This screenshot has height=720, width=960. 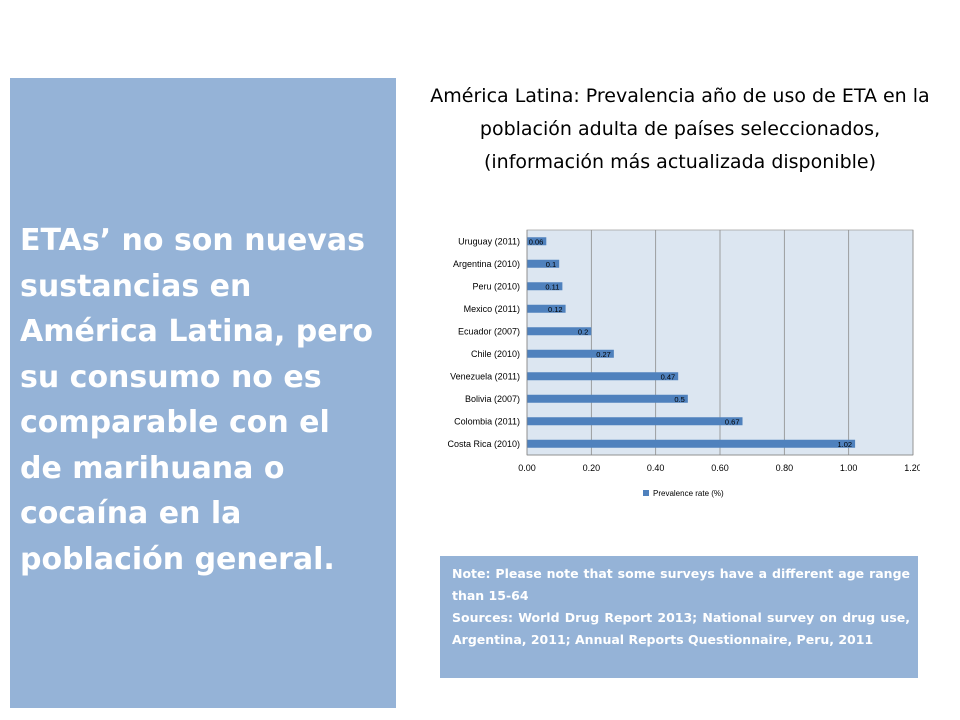 What do you see at coordinates (527, 468) in the screenshot?
I see `x-tick-label: 0.00` at bounding box center [527, 468].